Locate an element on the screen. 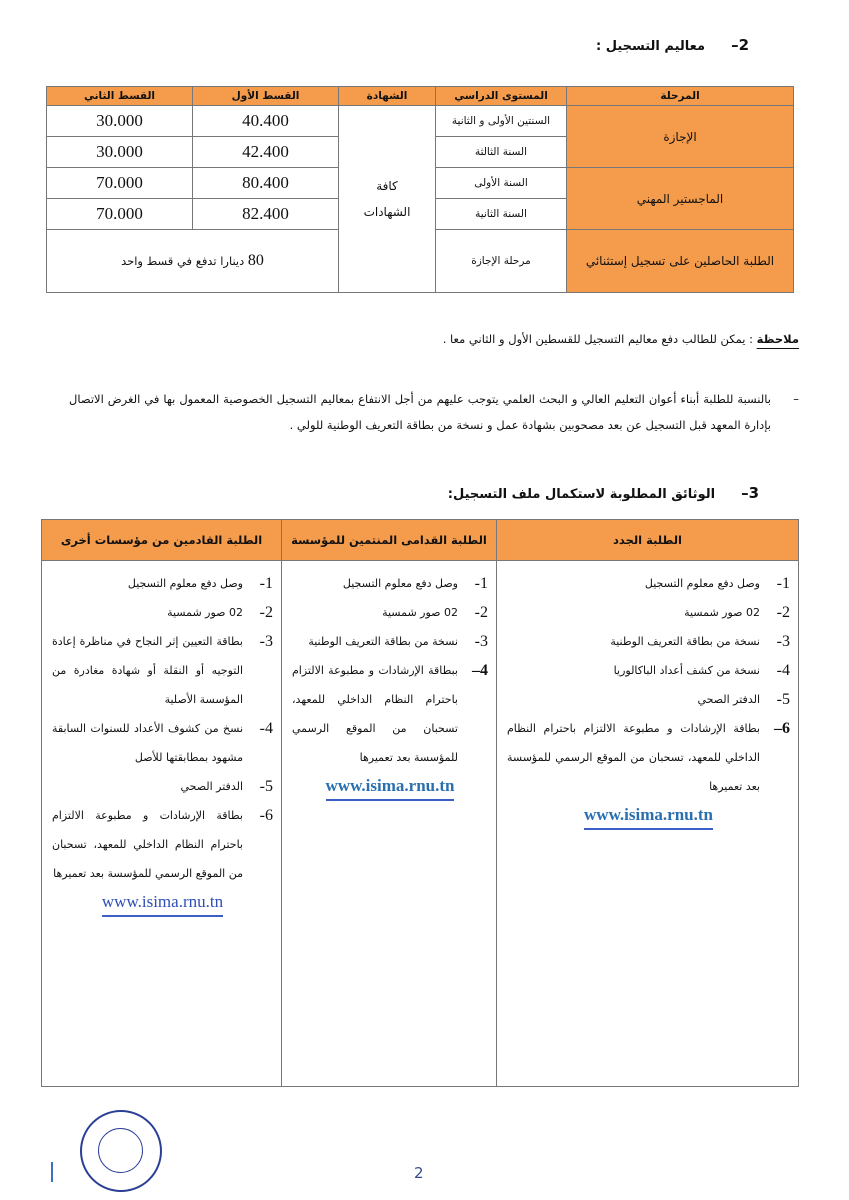 Image resolution: width=849 pixels, height=1200 pixels. level-cell: السنتين الأولى و الثانية is located at coordinates (501, 121).